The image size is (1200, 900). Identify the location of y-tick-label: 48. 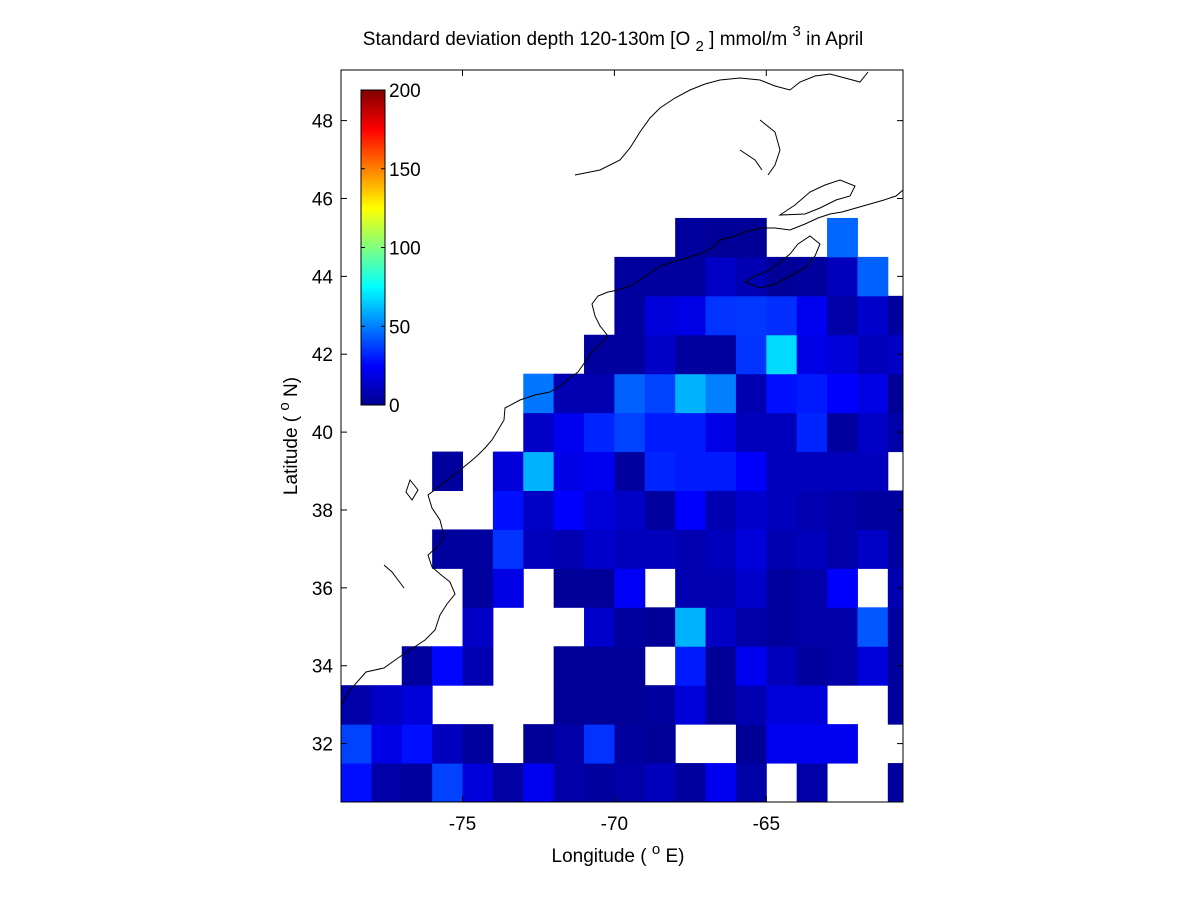
(322, 122).